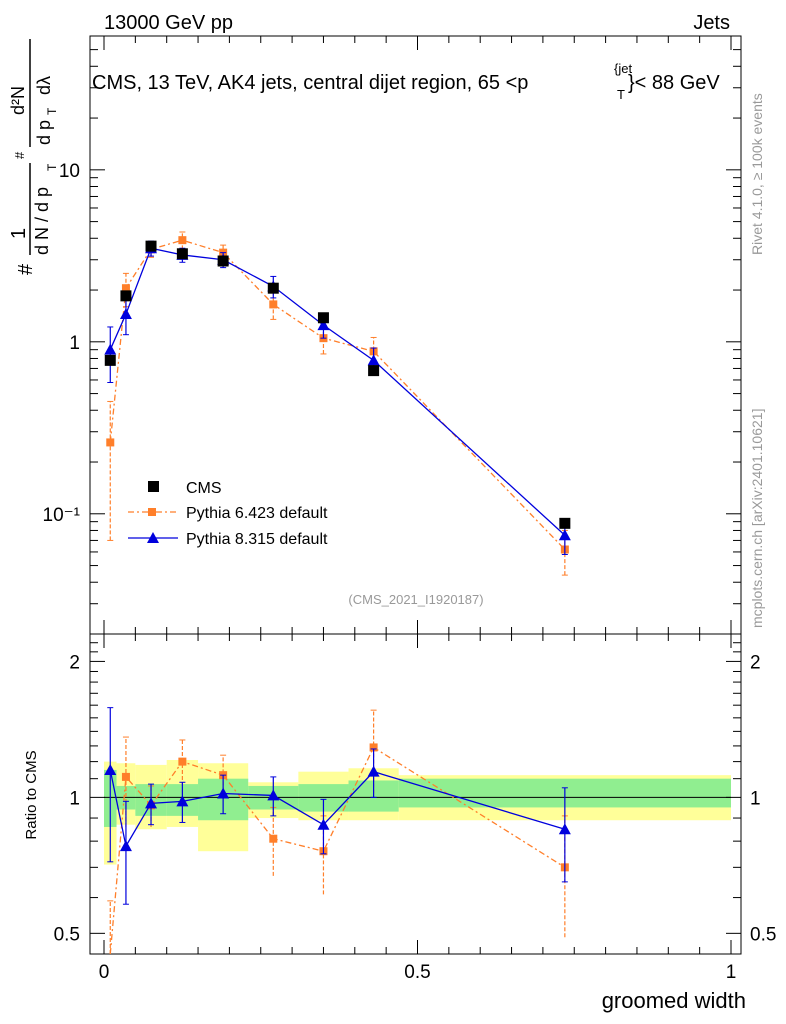 This screenshot has height=1024, width=786. What do you see at coordinates (52, 167) in the screenshot?
I see `y-label-den-sub: T` at bounding box center [52, 167].